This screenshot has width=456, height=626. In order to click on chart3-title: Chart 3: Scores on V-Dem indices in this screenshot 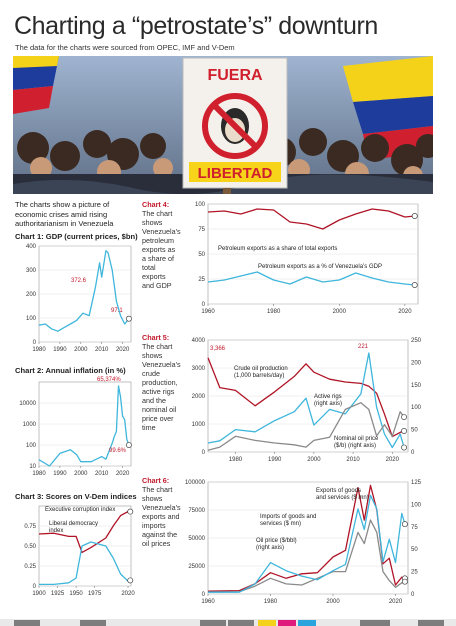, I will do `click(76, 496)`.